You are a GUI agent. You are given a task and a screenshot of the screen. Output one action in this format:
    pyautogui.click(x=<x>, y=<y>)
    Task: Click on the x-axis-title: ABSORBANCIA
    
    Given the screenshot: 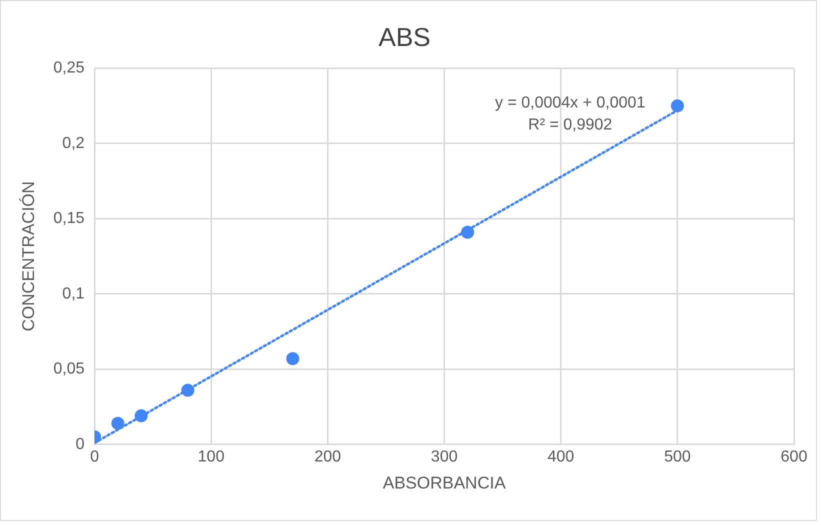 What is the action you would take?
    pyautogui.click(x=444, y=482)
    